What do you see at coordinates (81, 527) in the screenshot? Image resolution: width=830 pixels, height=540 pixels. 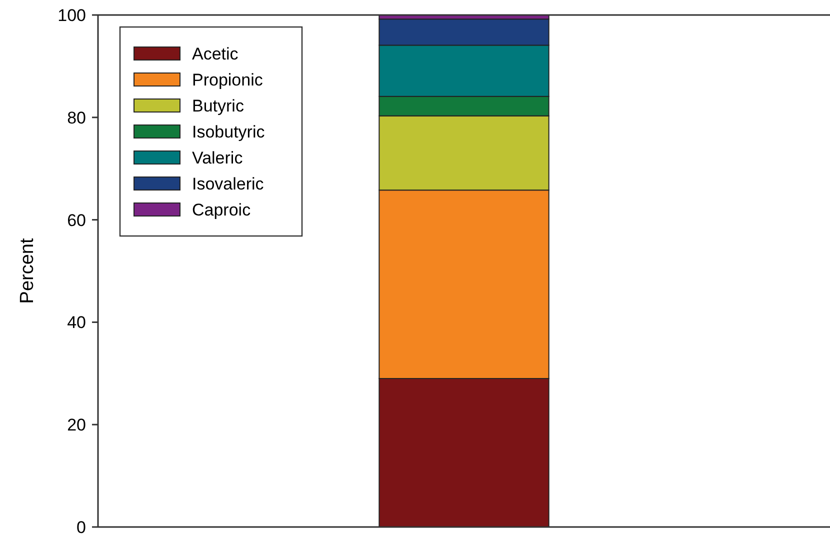 I see `y-tick-label: 0` at bounding box center [81, 527].